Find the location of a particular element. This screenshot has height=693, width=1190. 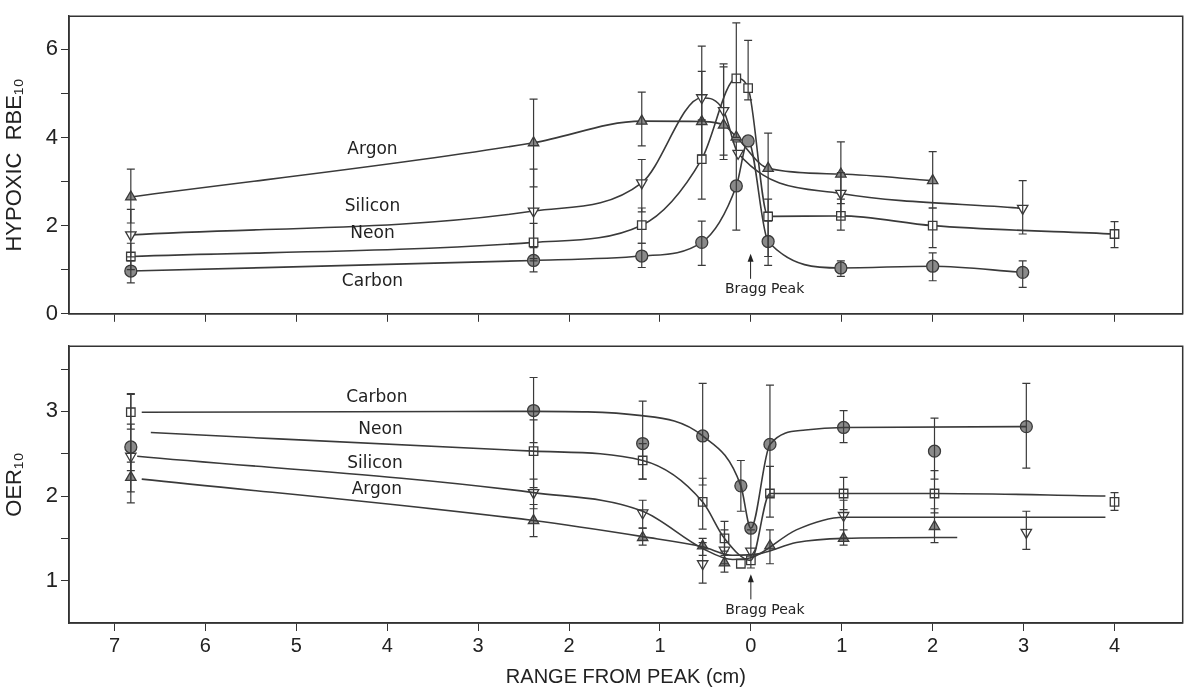

x-tick-label: 7 is located at coordinates (114, 644).